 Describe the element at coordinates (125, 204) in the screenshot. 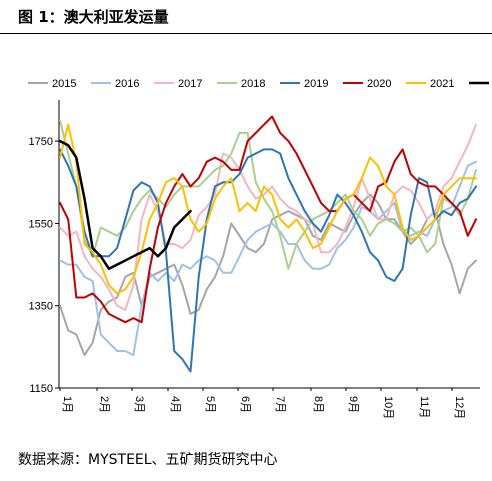

I see `series-line-2022` at that location.